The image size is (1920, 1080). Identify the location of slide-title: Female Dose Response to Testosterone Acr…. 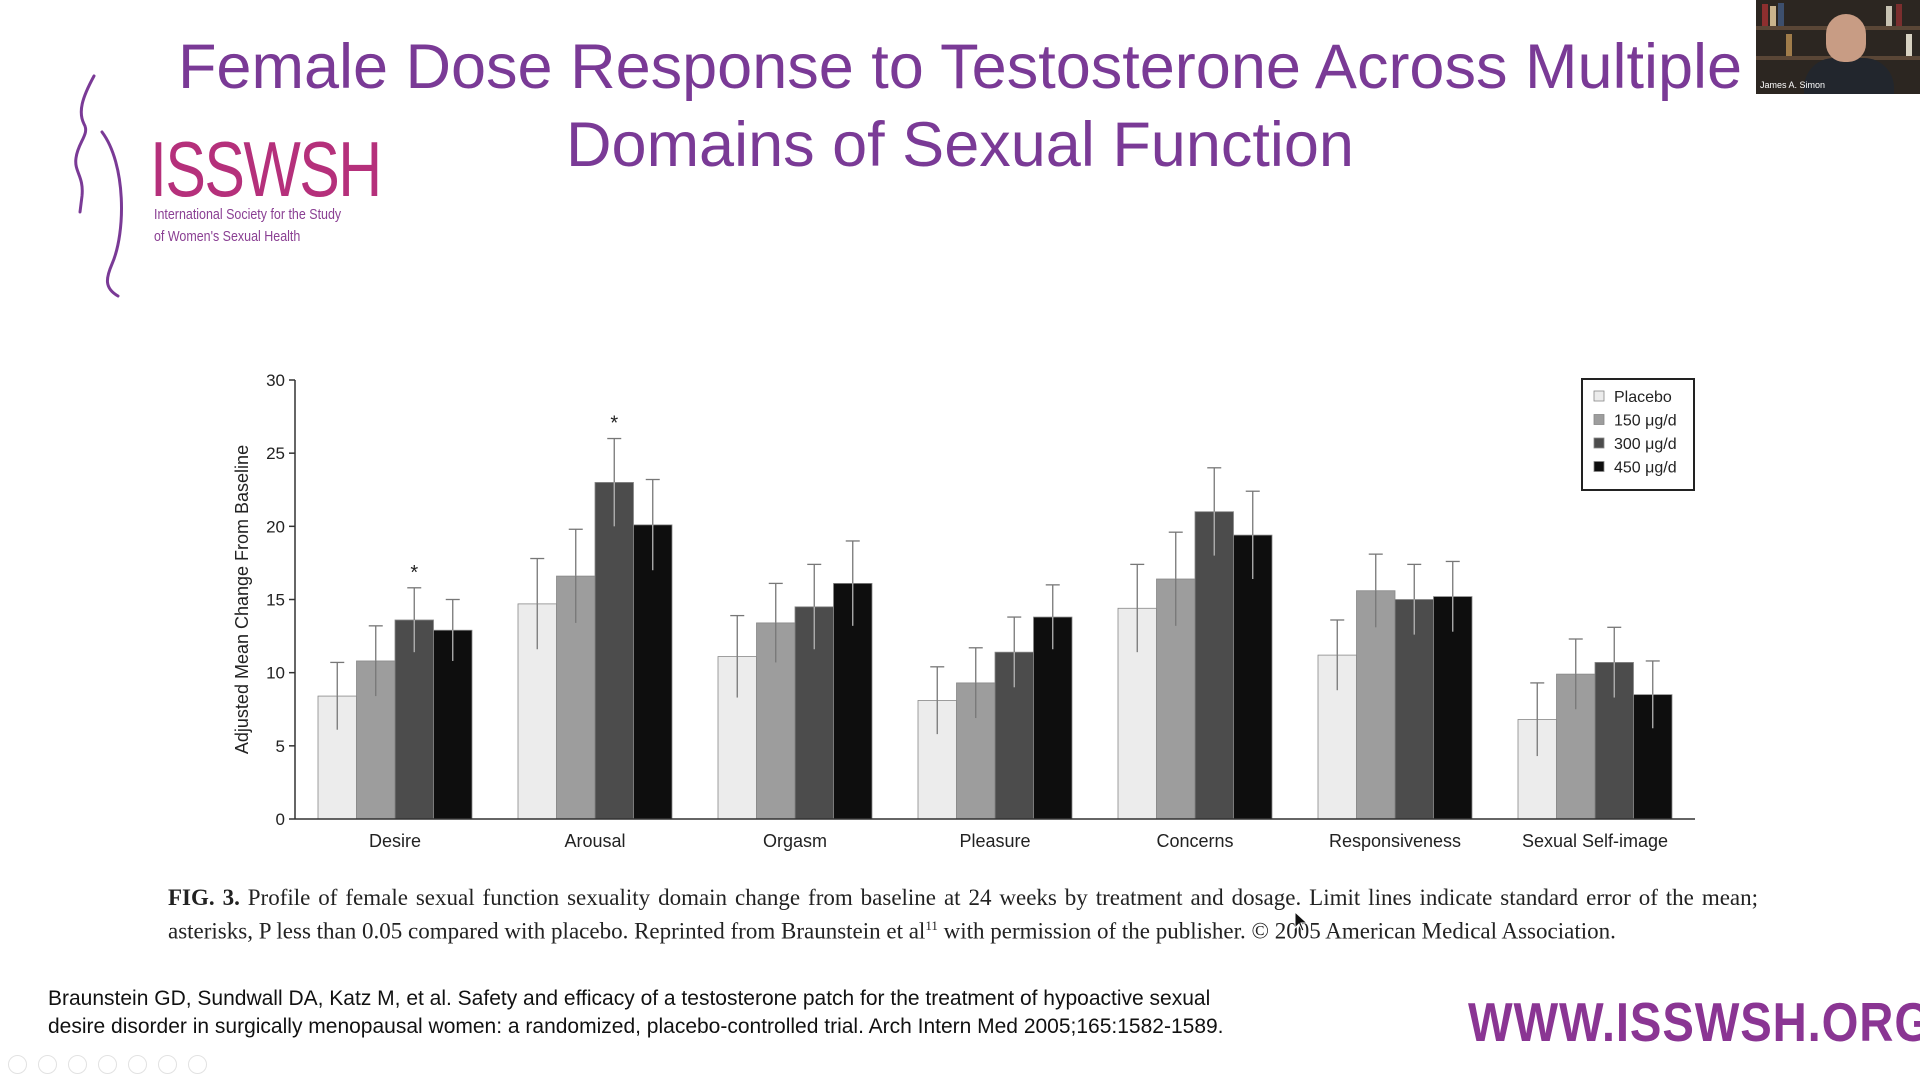
(960, 106).